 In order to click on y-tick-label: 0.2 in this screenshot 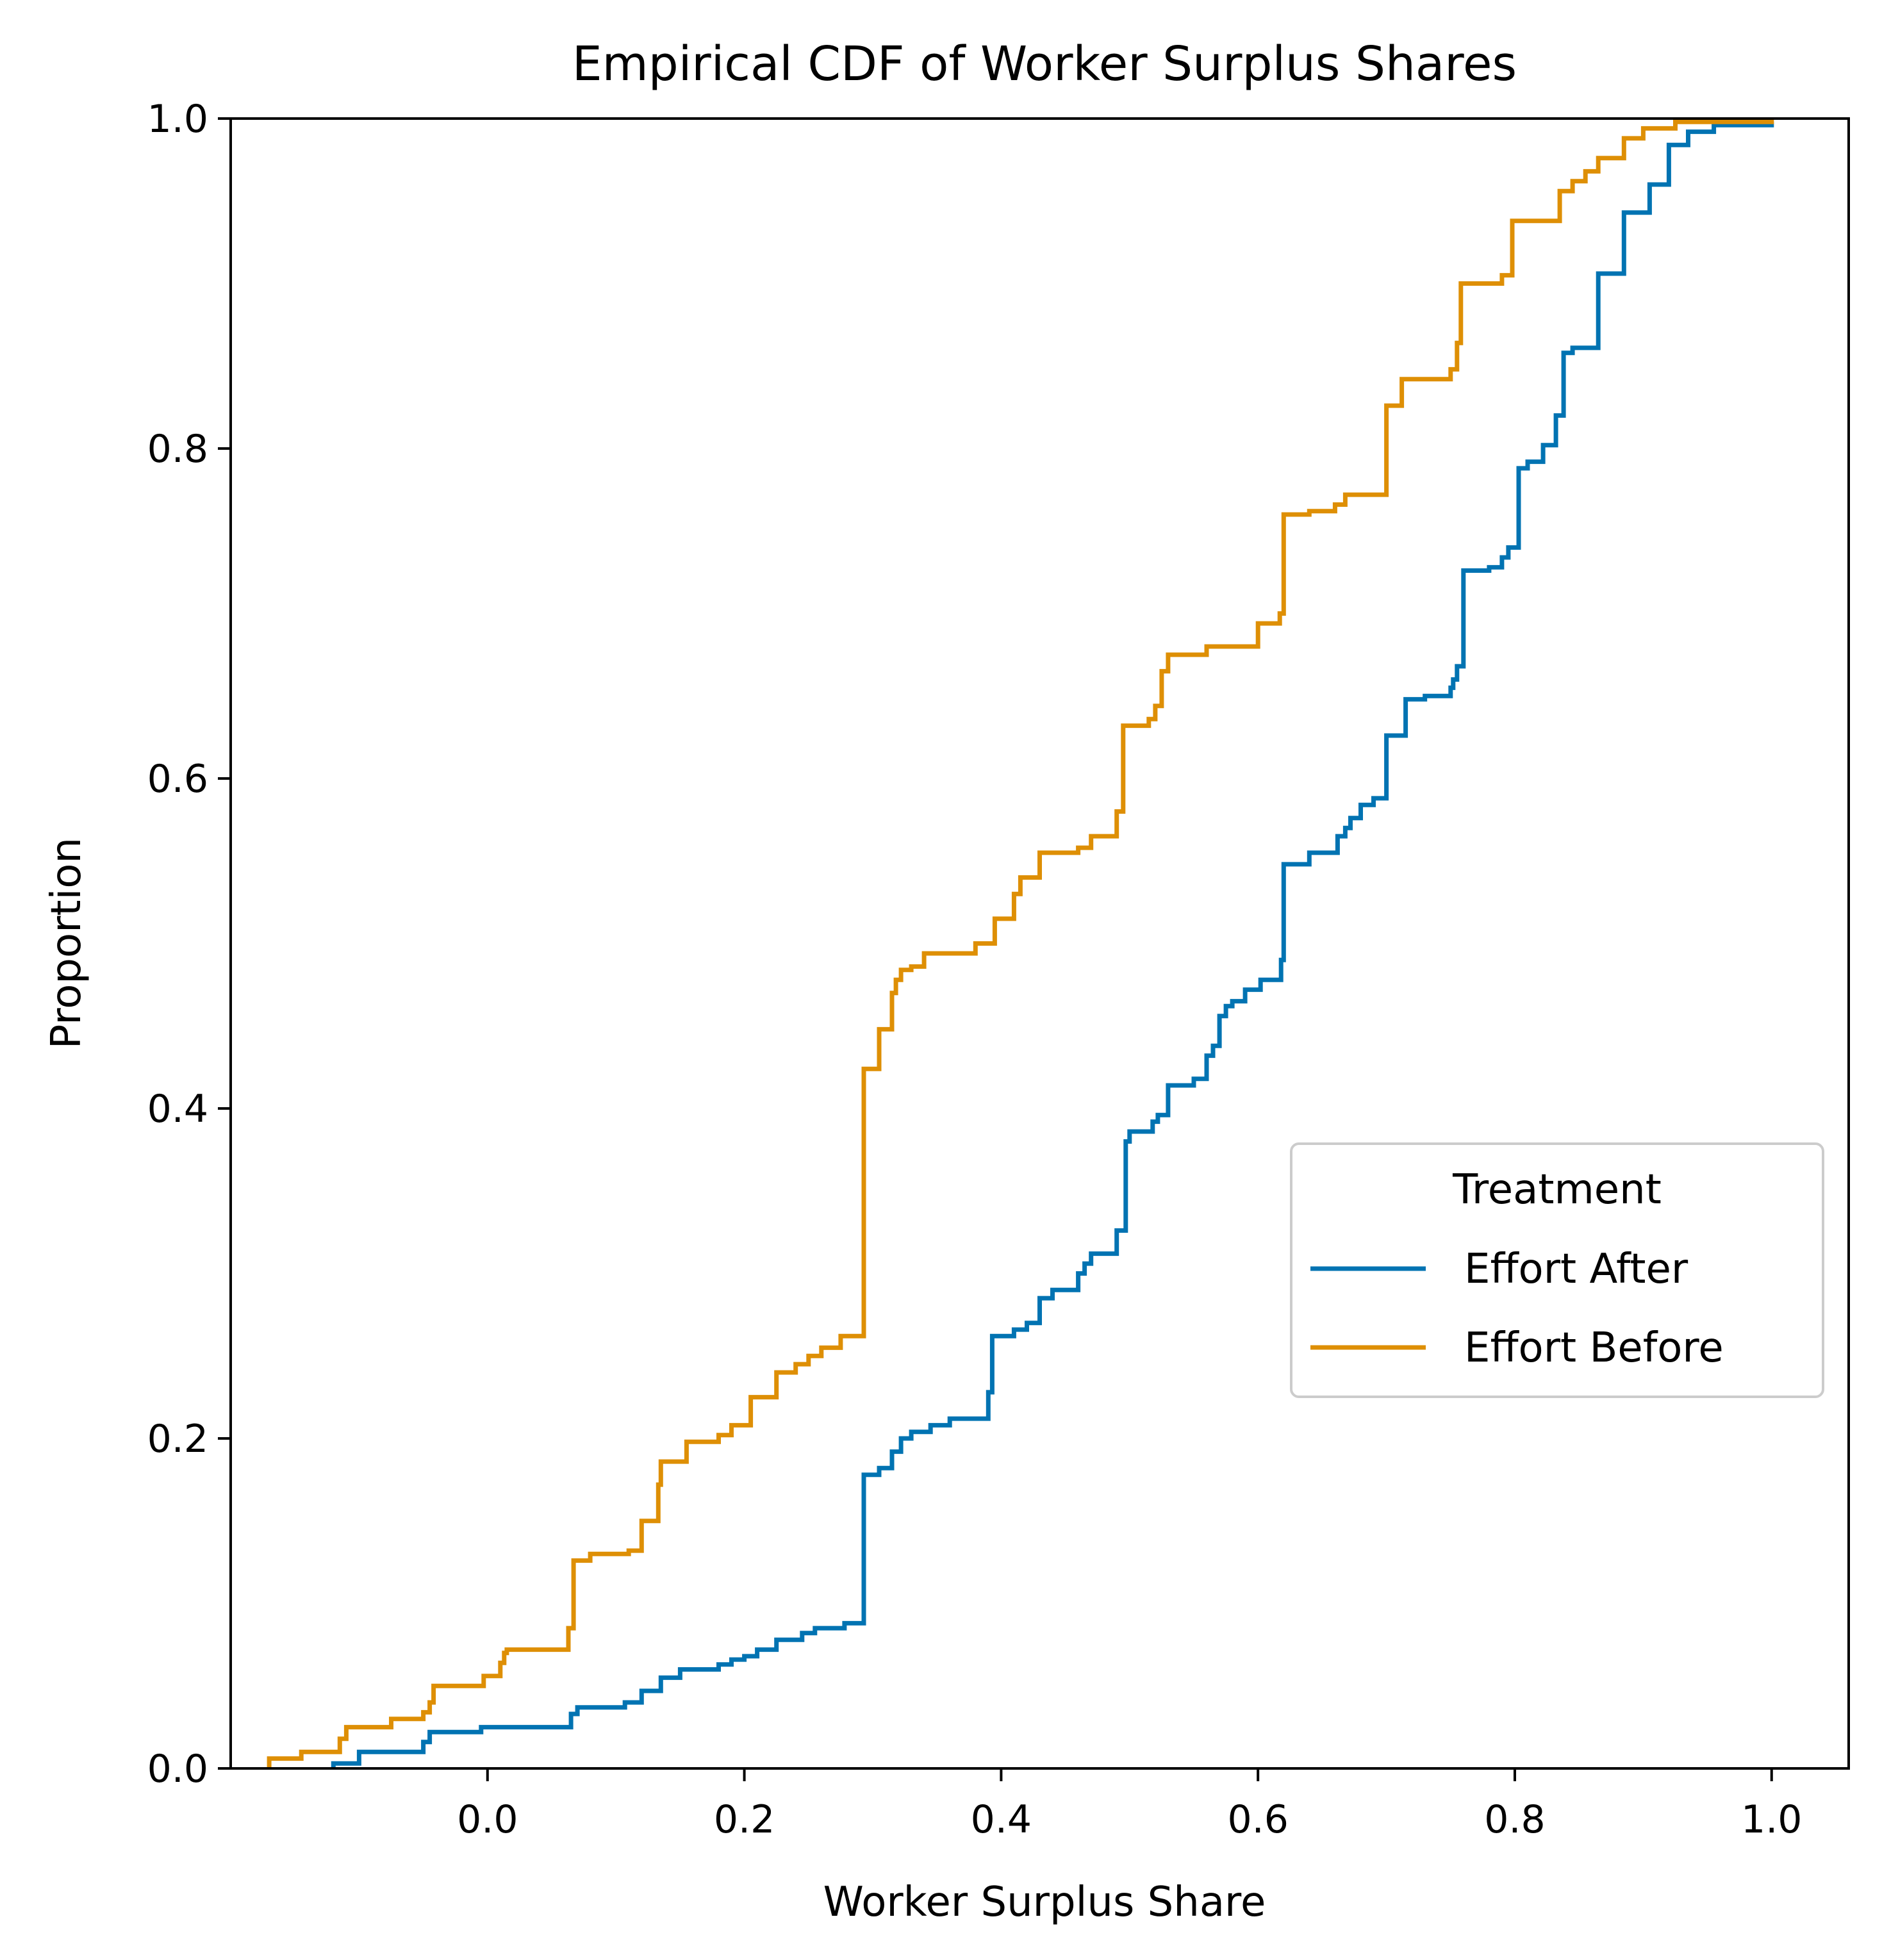, I will do `click(177, 1440)`.